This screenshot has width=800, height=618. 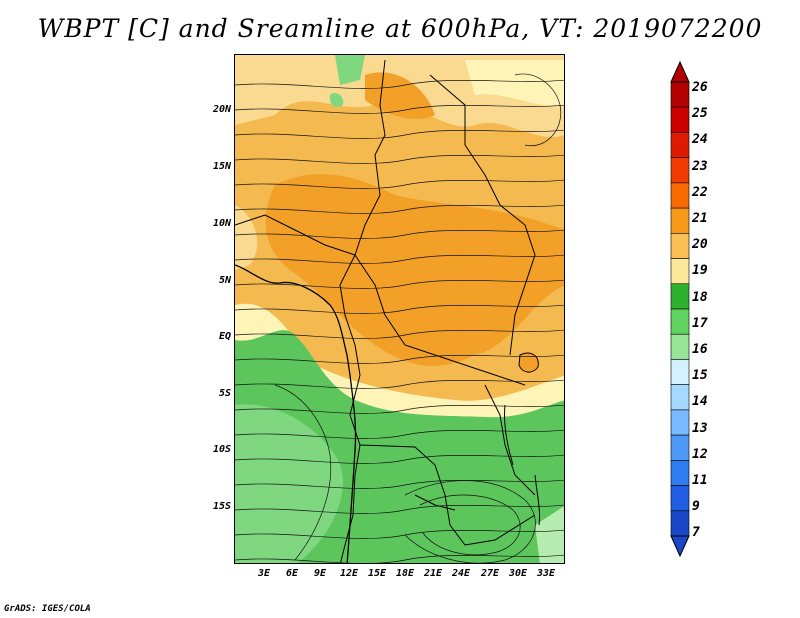 What do you see at coordinates (221, 166) in the screenshot?
I see `lat-label: 15N` at bounding box center [221, 166].